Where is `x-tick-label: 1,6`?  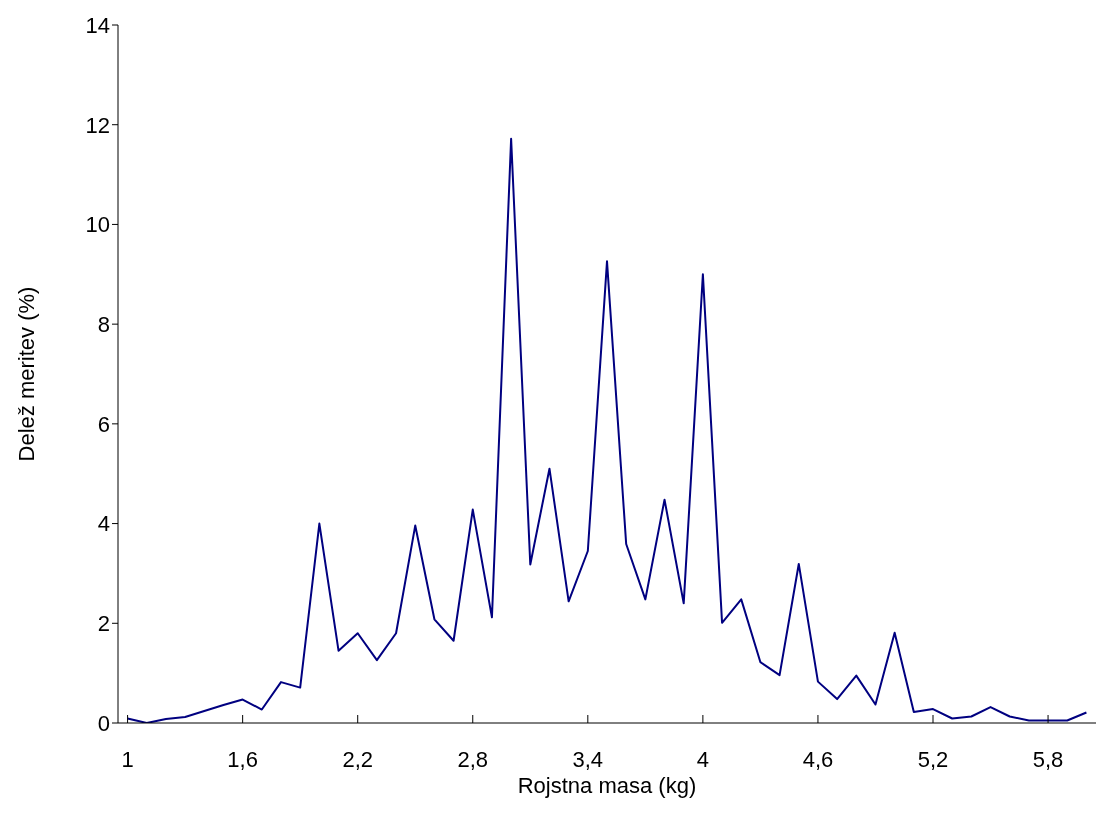 x-tick-label: 1,6 is located at coordinates (242, 759).